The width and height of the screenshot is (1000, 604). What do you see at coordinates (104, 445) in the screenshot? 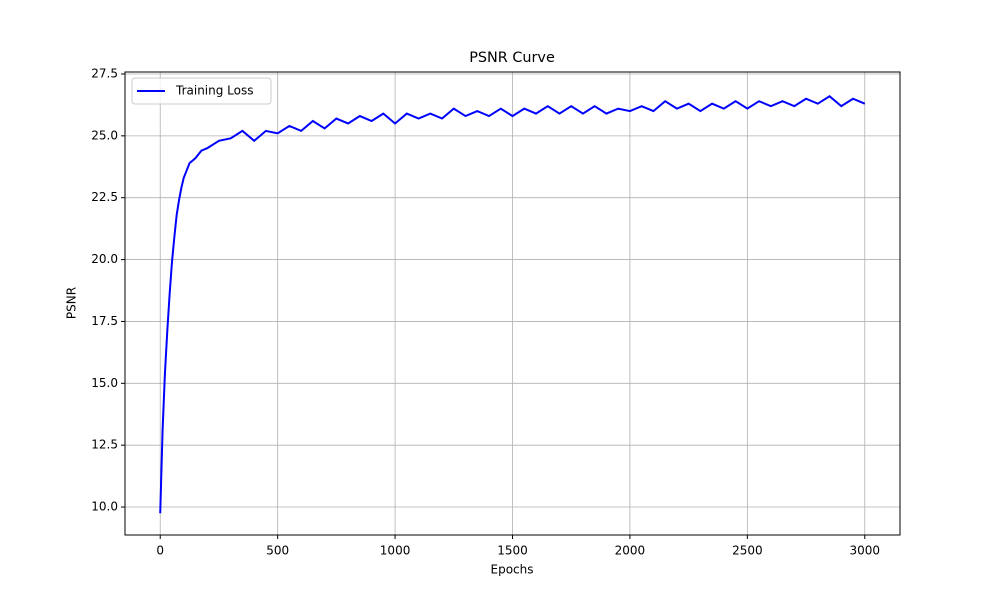
I see `y-tick-label: 12.5` at bounding box center [104, 445].